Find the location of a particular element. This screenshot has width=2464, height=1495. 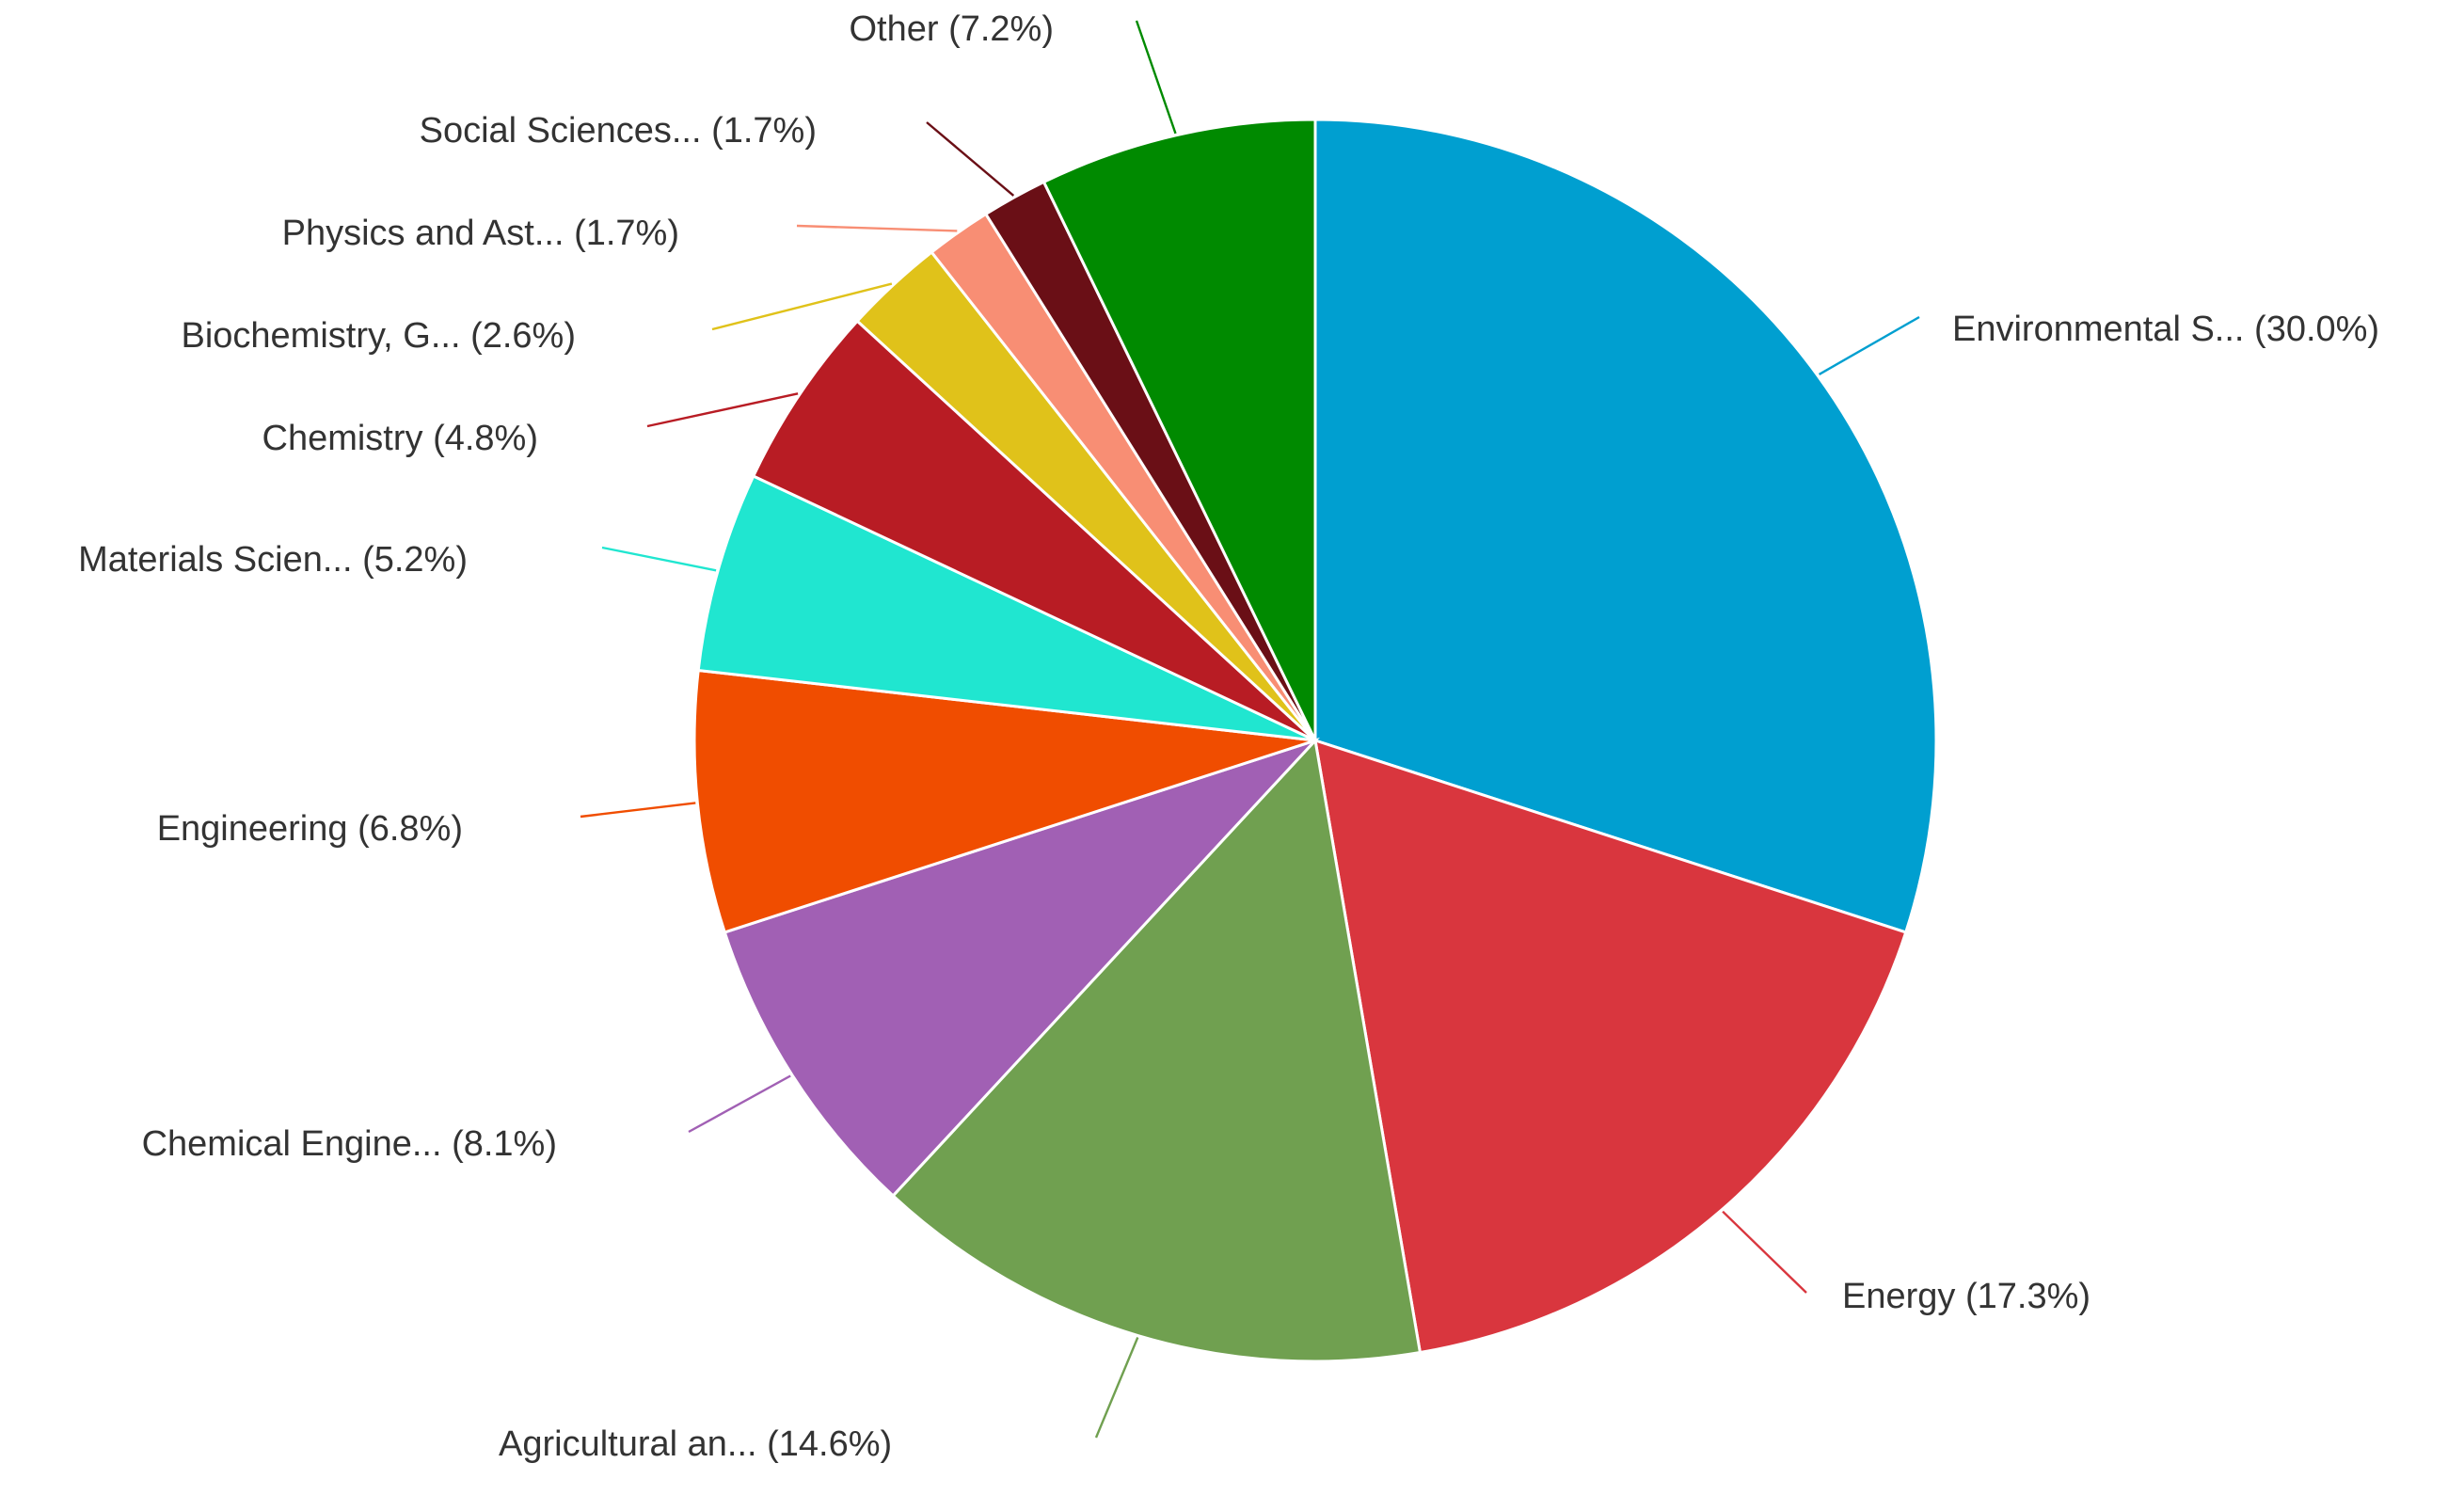

pie-label-10: Other (7.2%) is located at coordinates (951, 29).